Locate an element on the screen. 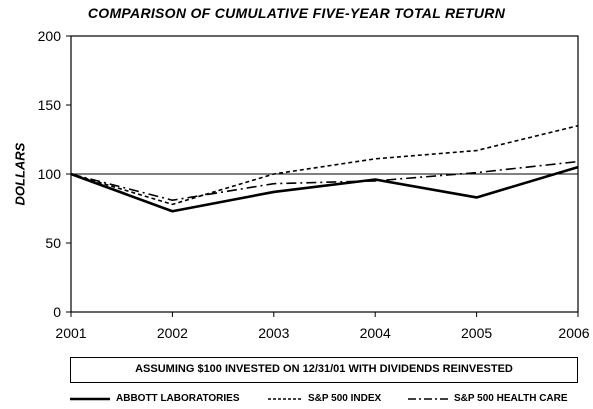 This screenshot has width=593, height=409. y-tick-label: 50 is located at coordinates (53, 243).